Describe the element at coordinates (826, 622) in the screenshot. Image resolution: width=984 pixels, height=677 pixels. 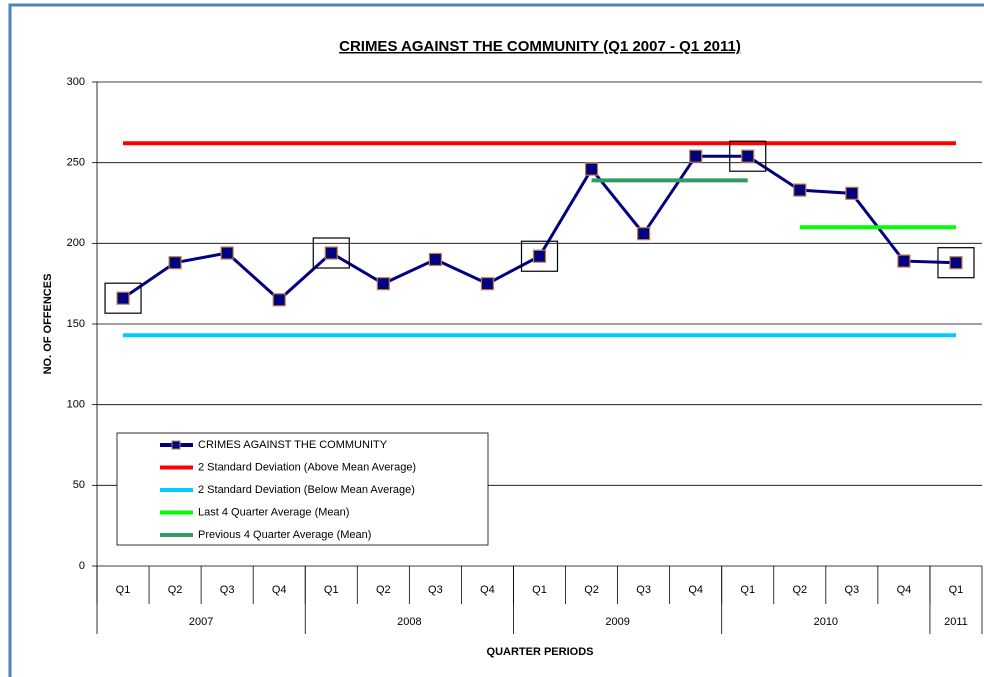
I see `year-label: 2010` at that location.